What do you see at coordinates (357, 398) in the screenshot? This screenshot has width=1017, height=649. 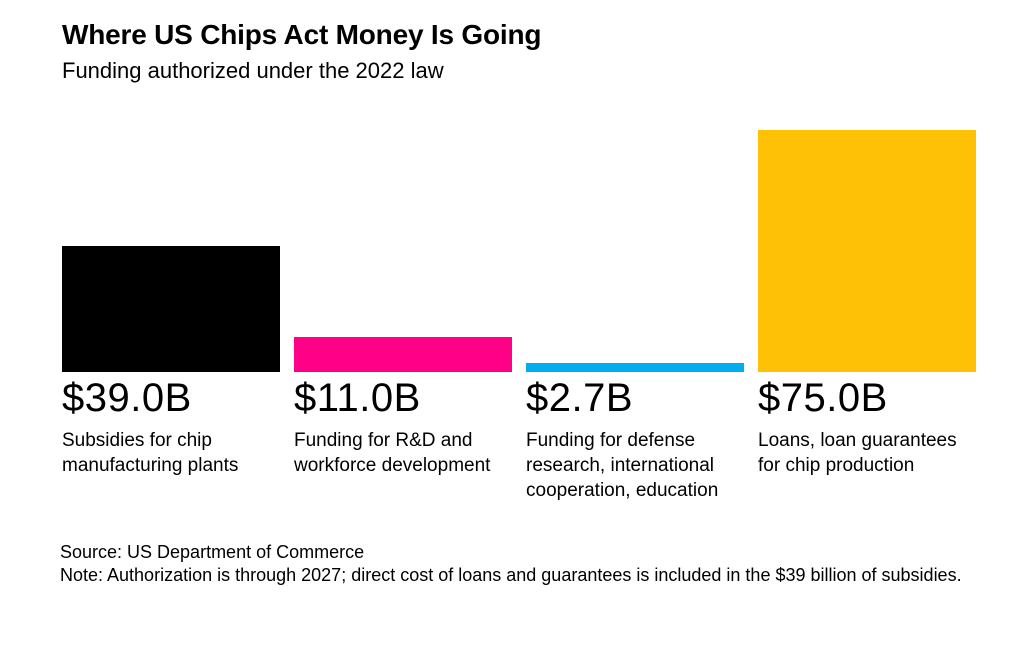 I see `value-label: $11.0B` at bounding box center [357, 398].